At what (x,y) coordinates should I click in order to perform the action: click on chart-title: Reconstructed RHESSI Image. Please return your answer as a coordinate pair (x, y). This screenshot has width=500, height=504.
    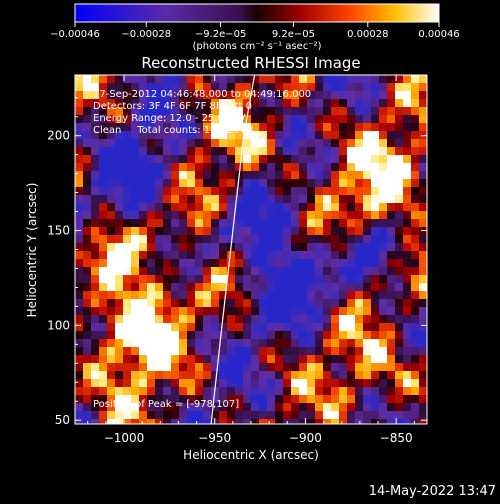
    Looking at the image, I should click on (250, 63).